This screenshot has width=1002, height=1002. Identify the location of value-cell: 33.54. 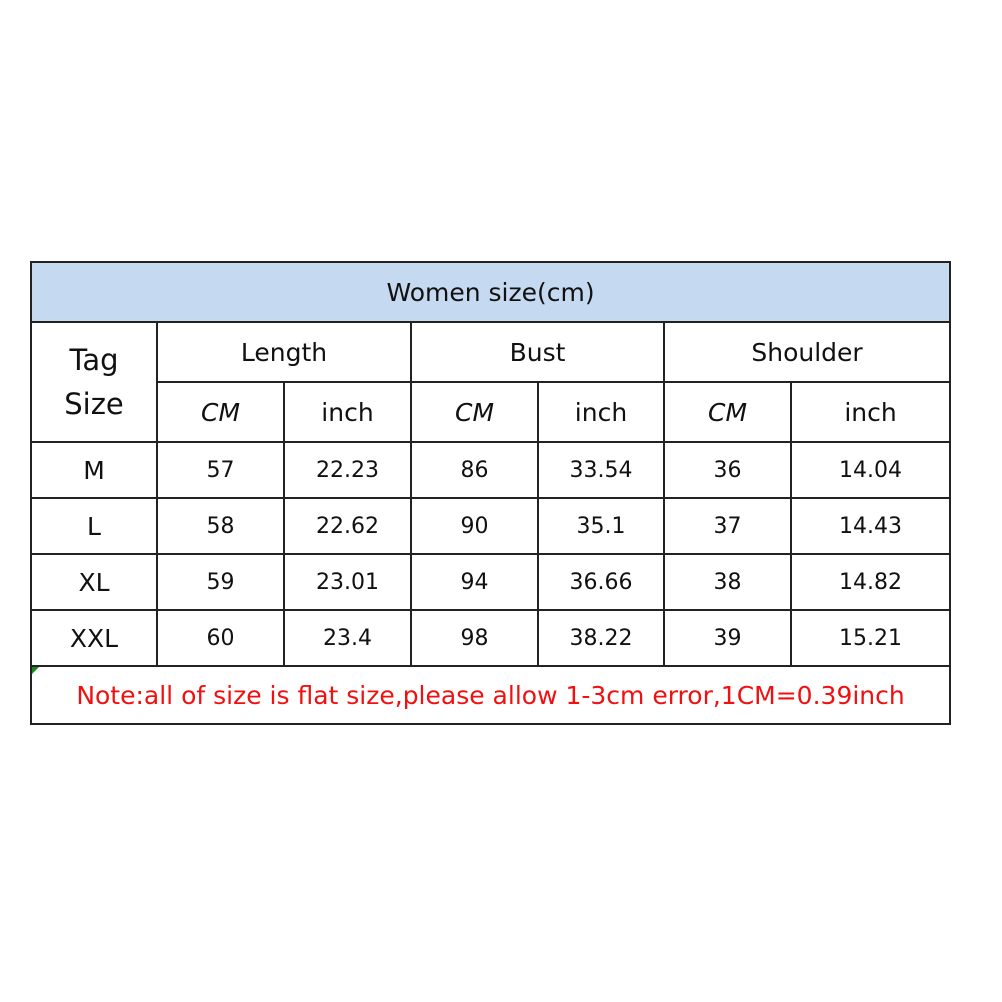
(601, 470).